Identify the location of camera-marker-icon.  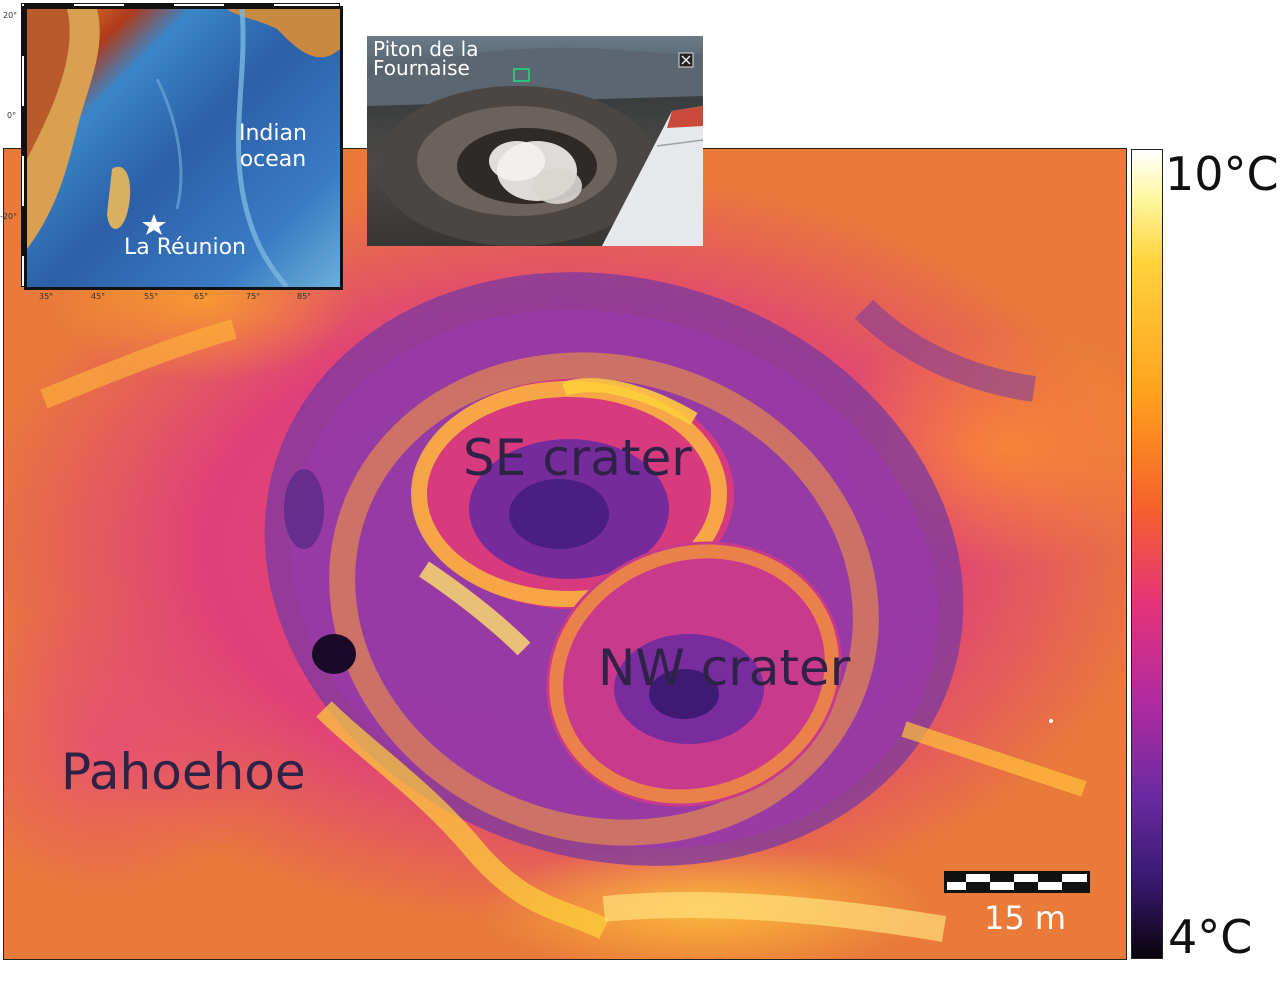
(686, 60).